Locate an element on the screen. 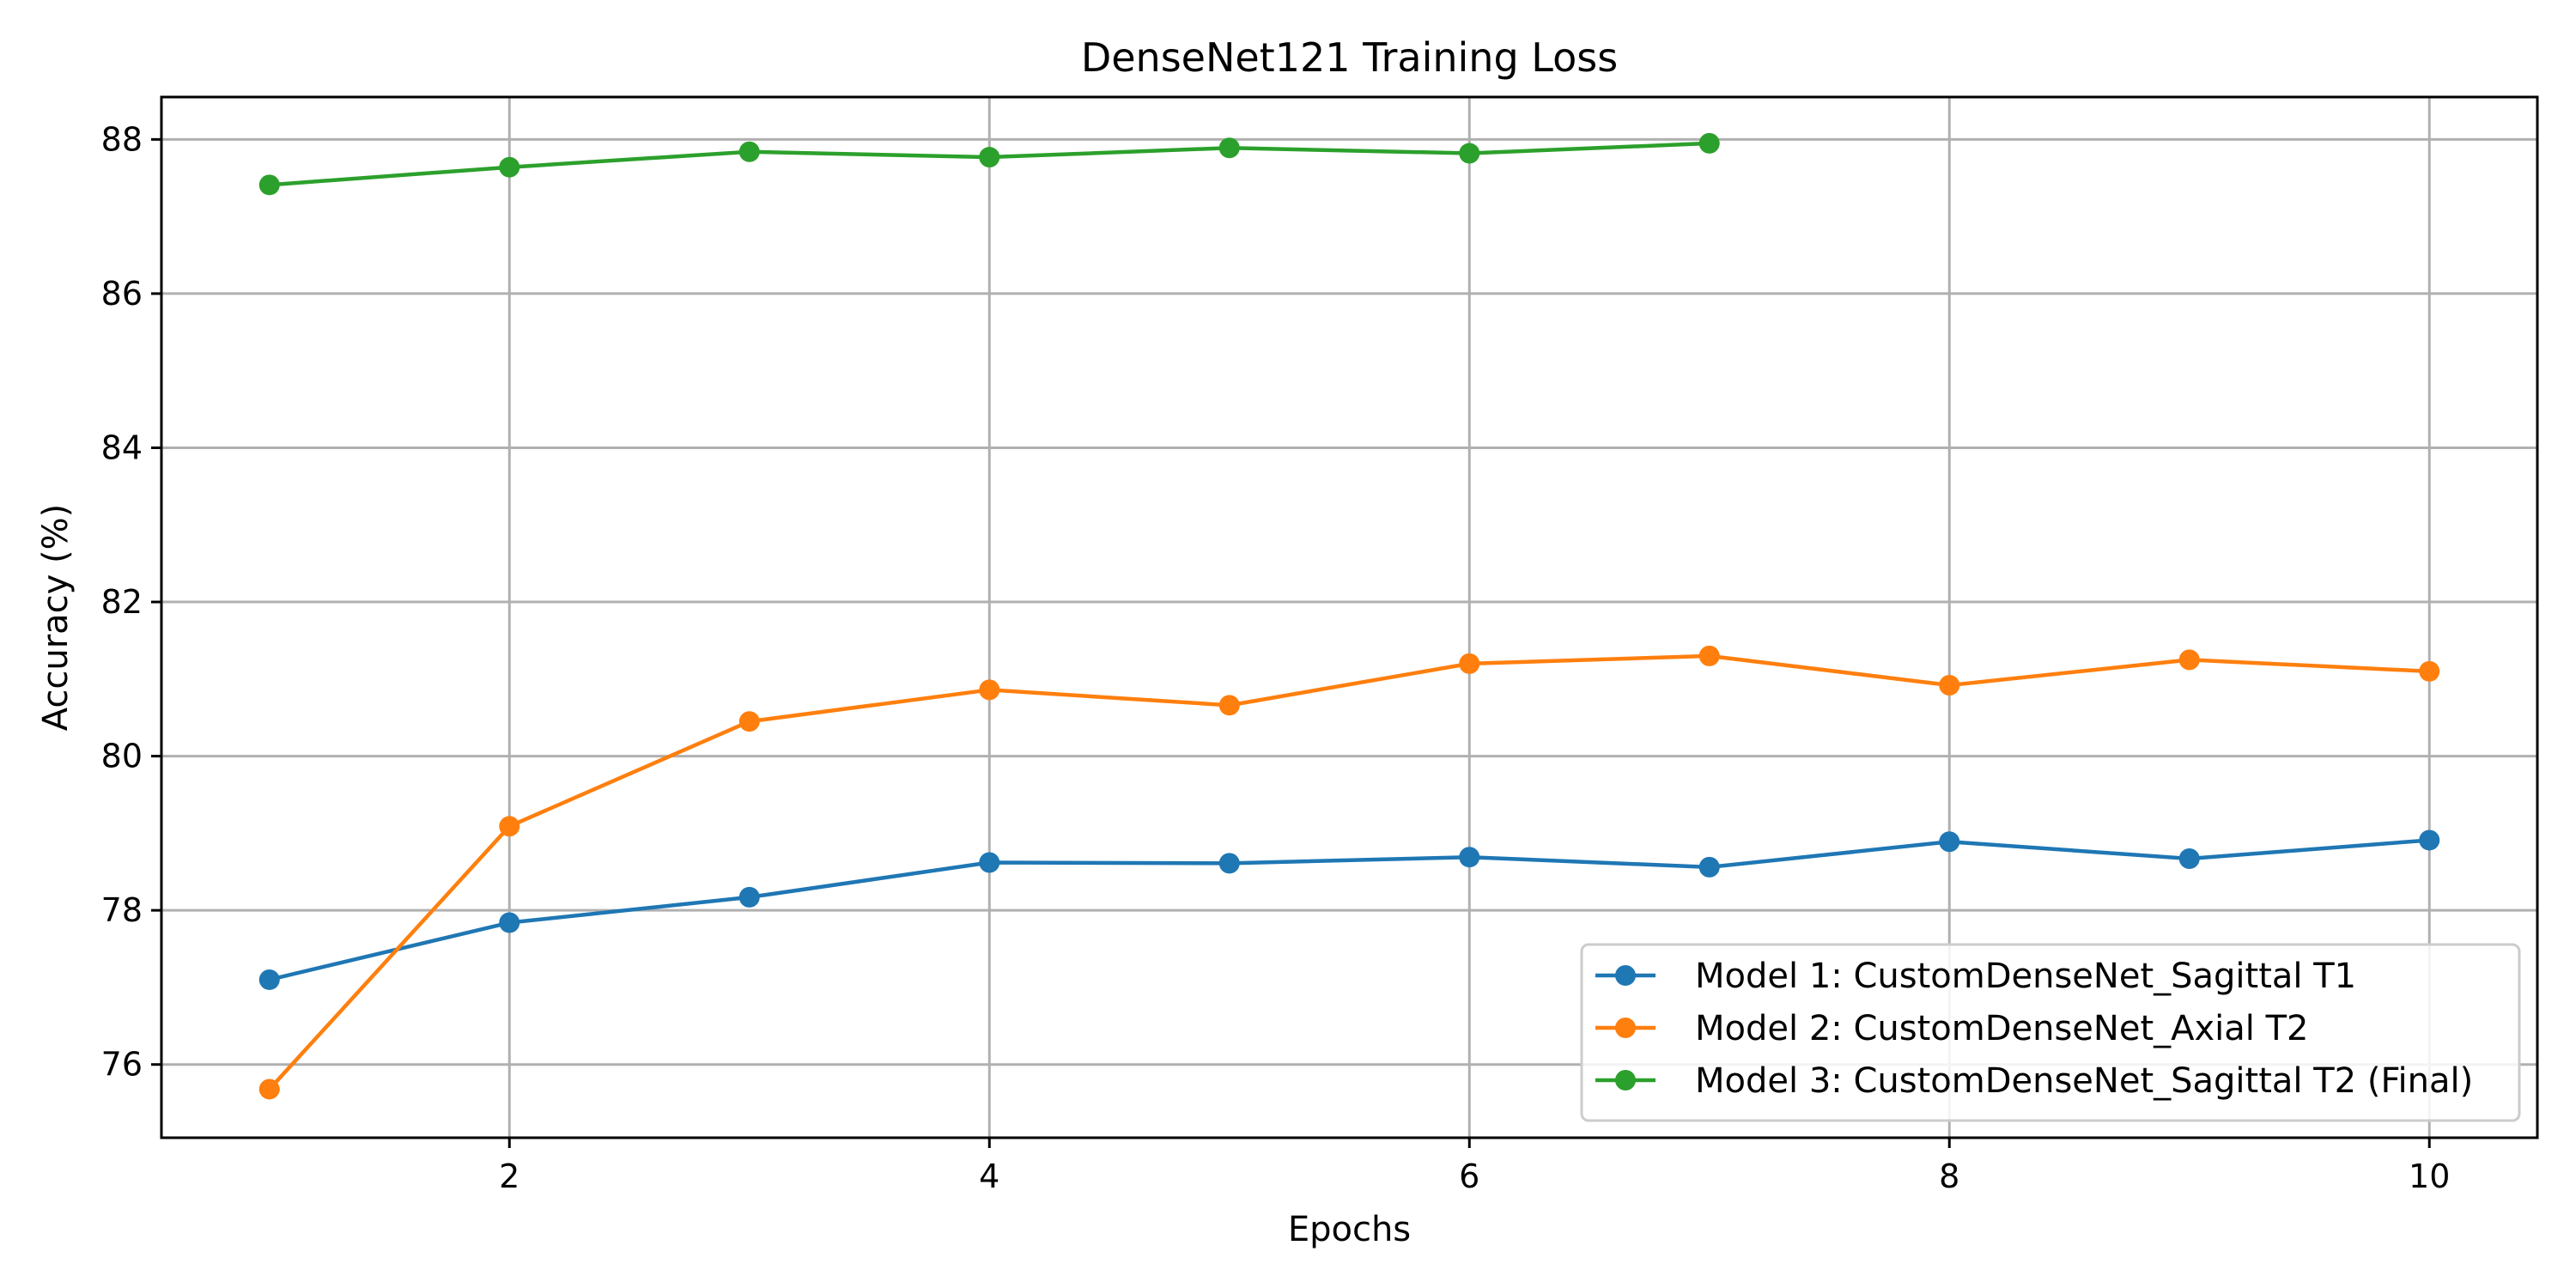 The width and height of the screenshot is (2576, 1288). legend-item: Model 2: CustomDenseNet_Axial T2 is located at coordinates (1952, 1028).